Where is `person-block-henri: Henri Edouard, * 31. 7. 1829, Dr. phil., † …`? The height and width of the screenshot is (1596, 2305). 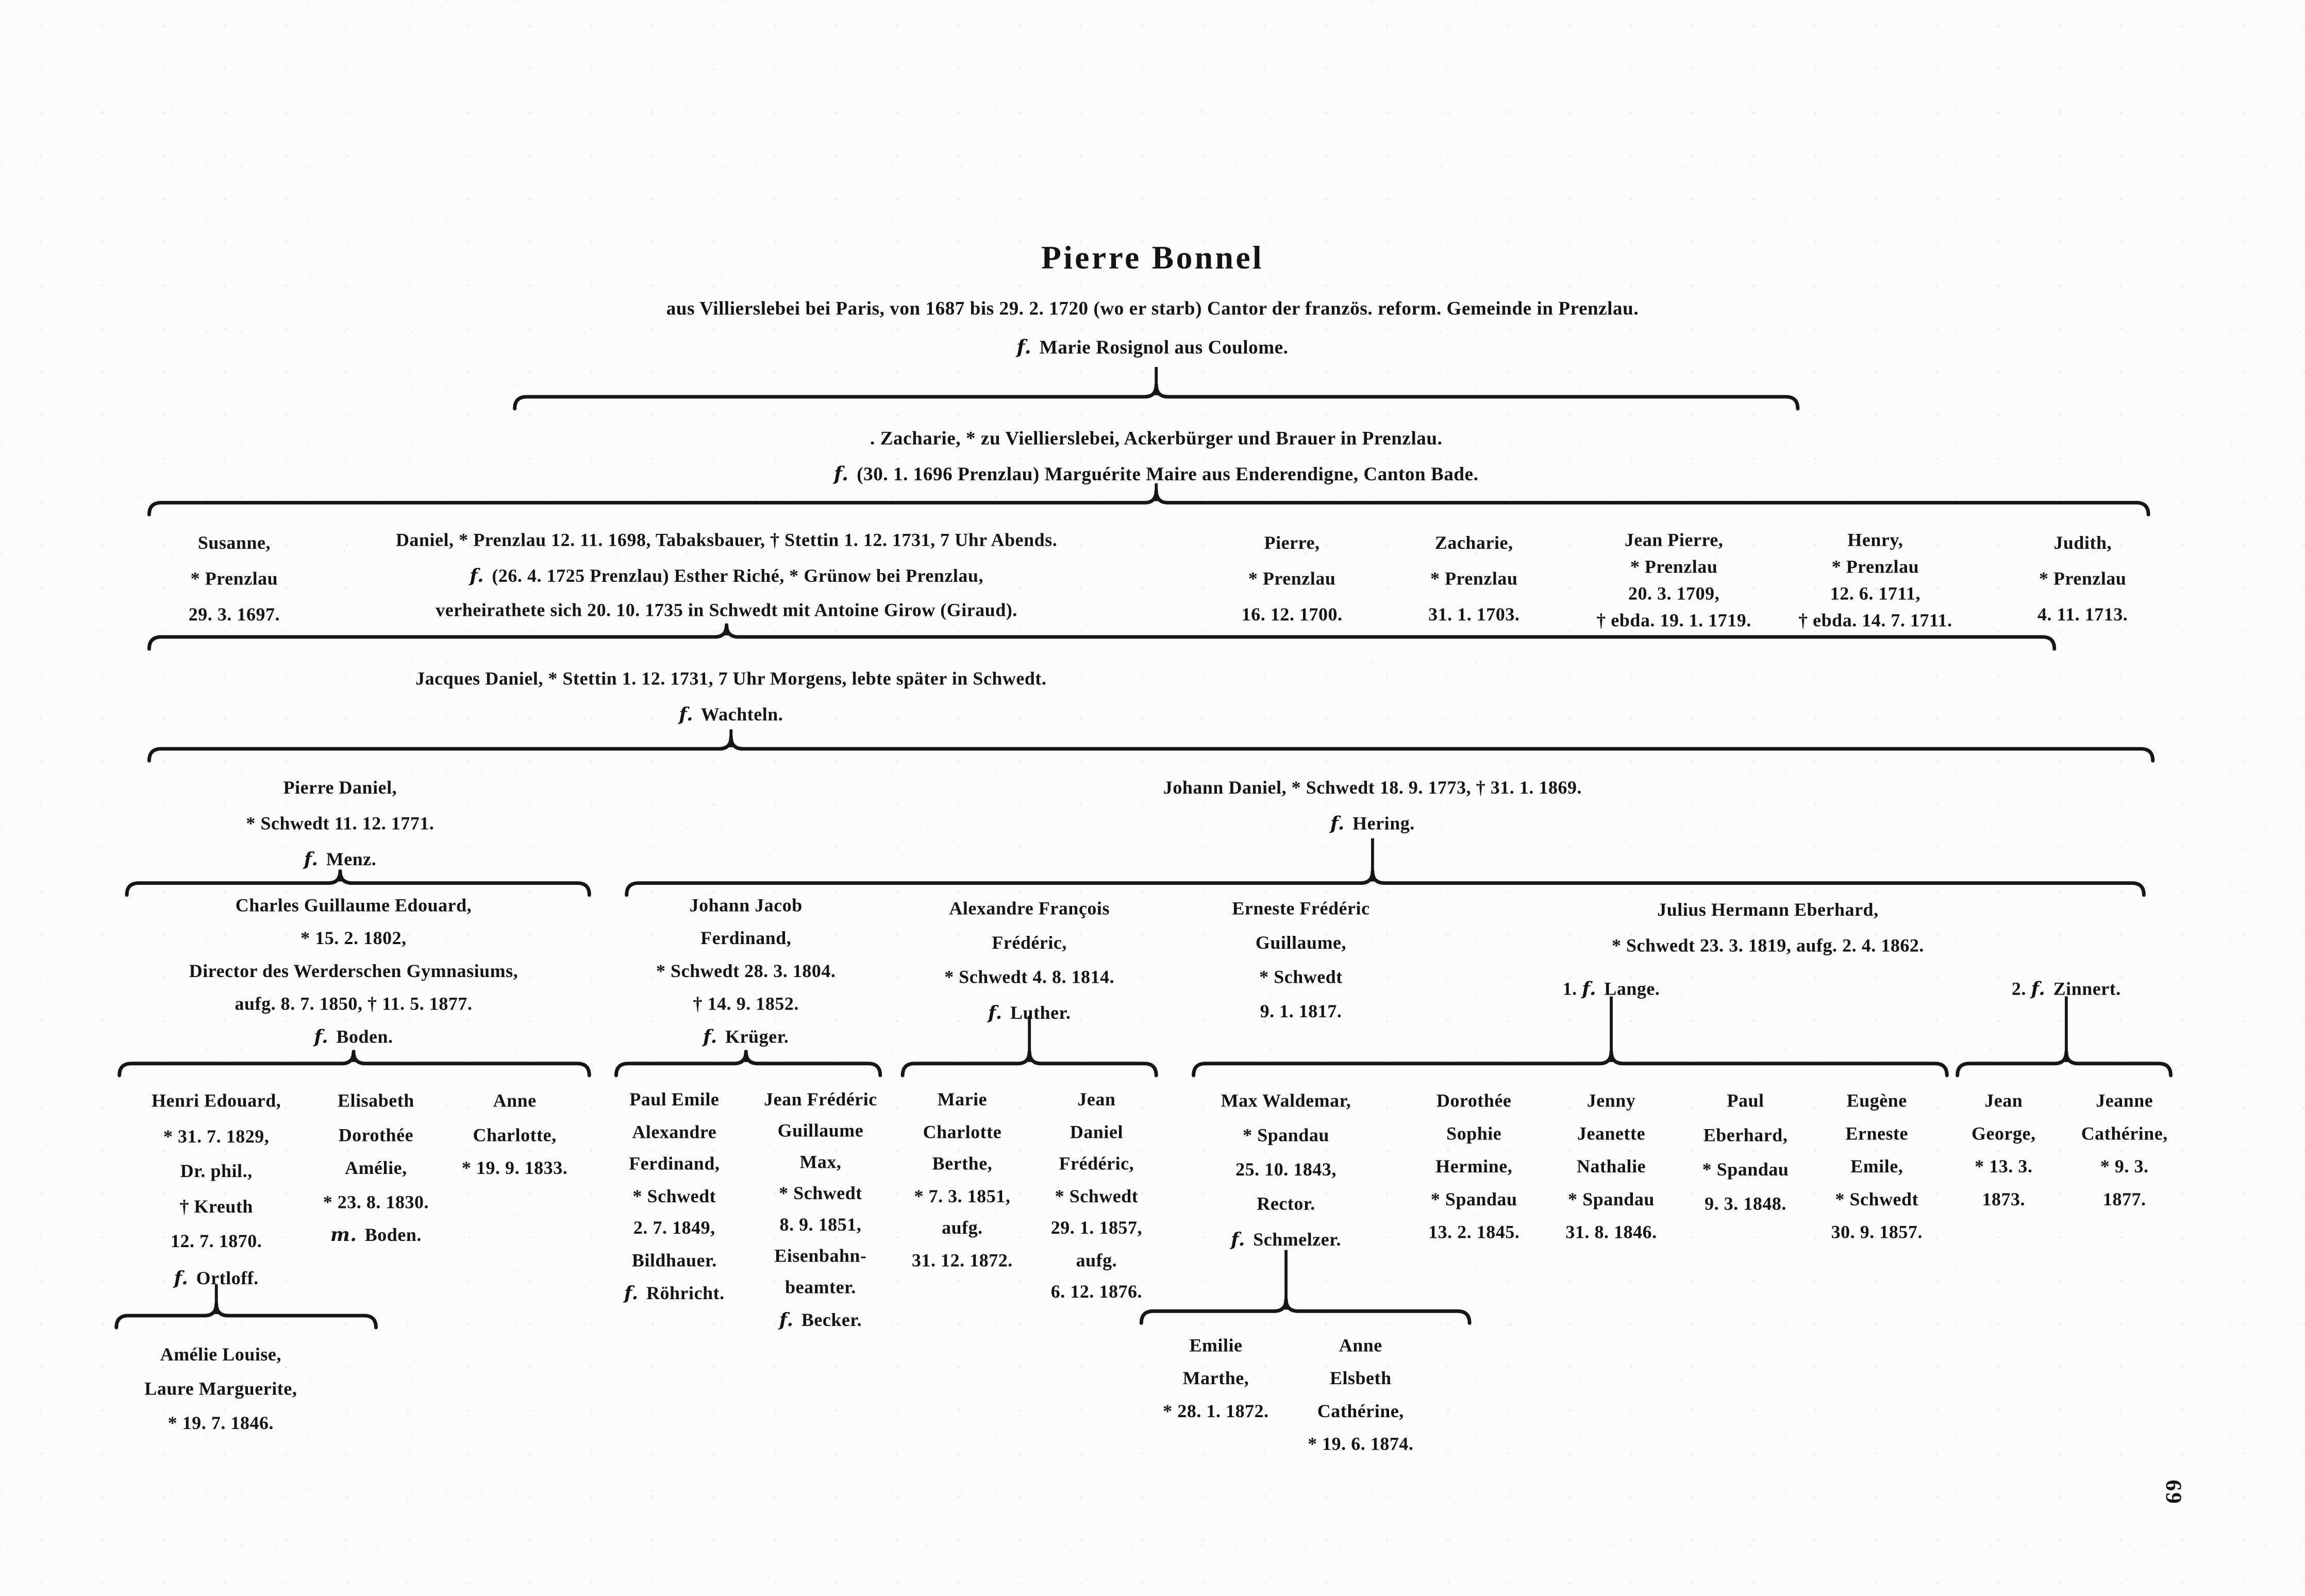
person-block-henri: Henri Edouard, * 31. 7. 1829, Dr. phil., † … is located at coordinates (216, 1190).